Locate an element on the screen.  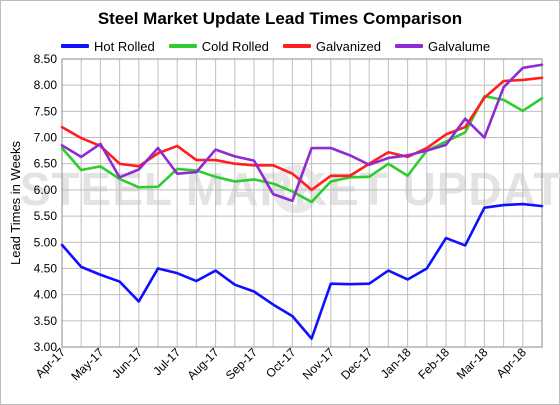
x-tick-label: Sep-17 is located at coordinates (241, 363).